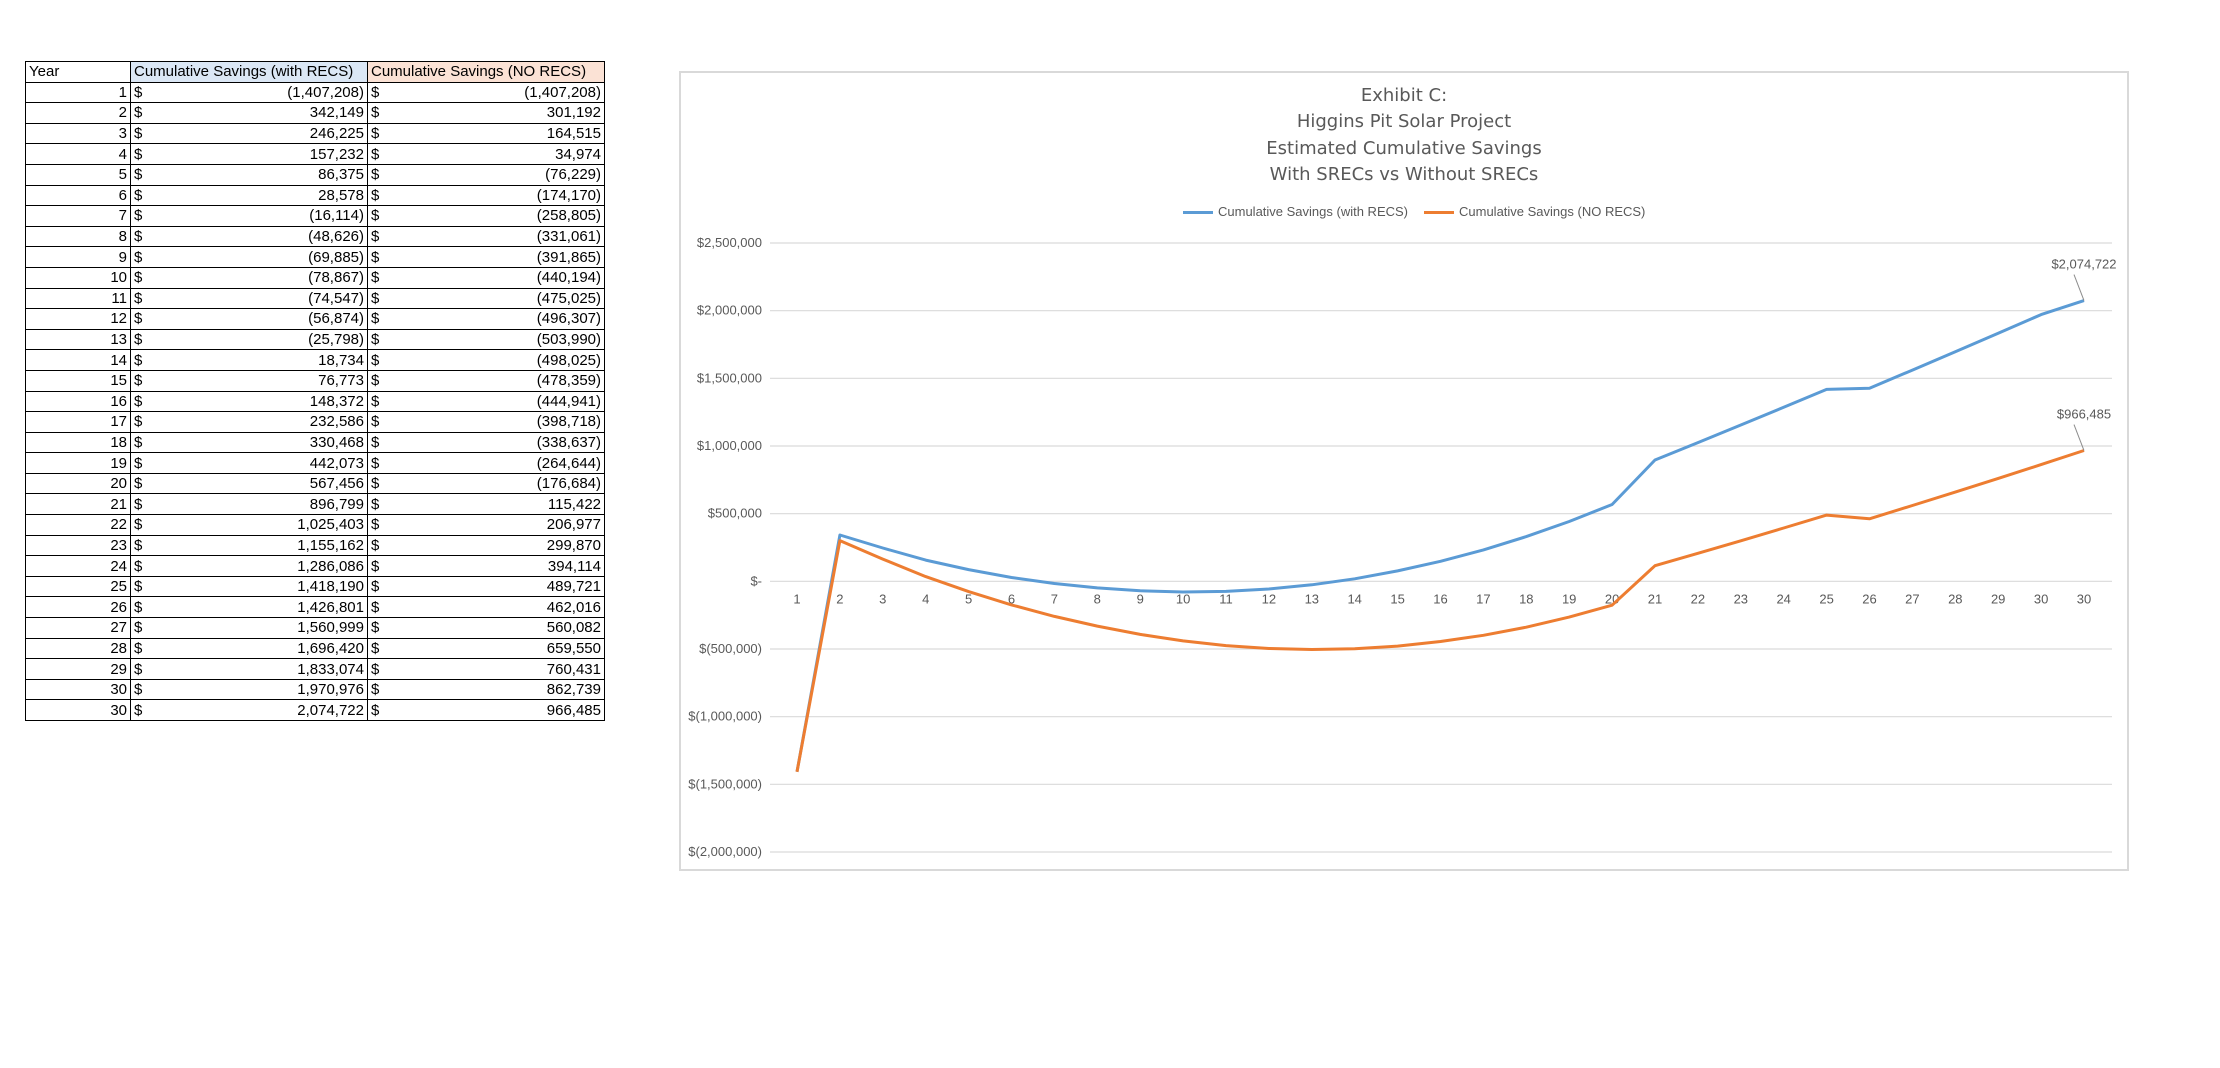 This screenshot has height=1068, width=2220. I want to click on cell-value: 1,833,074, so click(330, 669).